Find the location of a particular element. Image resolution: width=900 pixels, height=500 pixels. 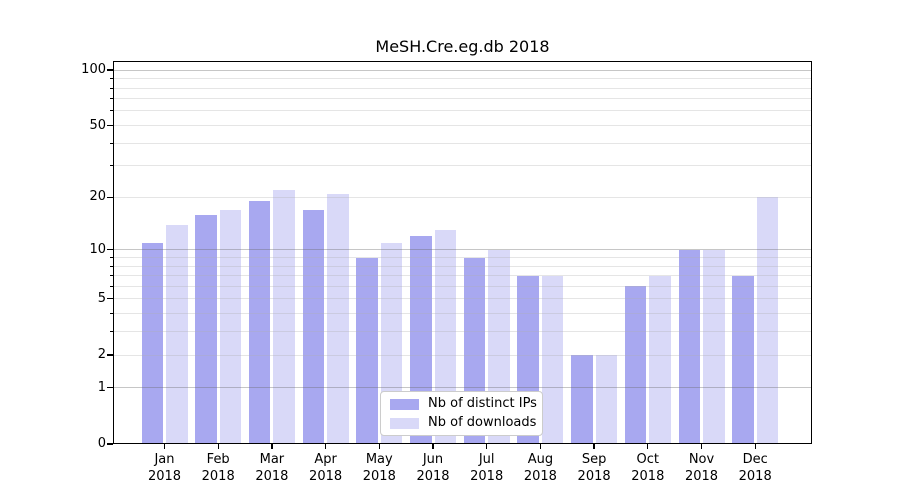

bar-nb-of-distinct-ips-dec is located at coordinates (743, 359).